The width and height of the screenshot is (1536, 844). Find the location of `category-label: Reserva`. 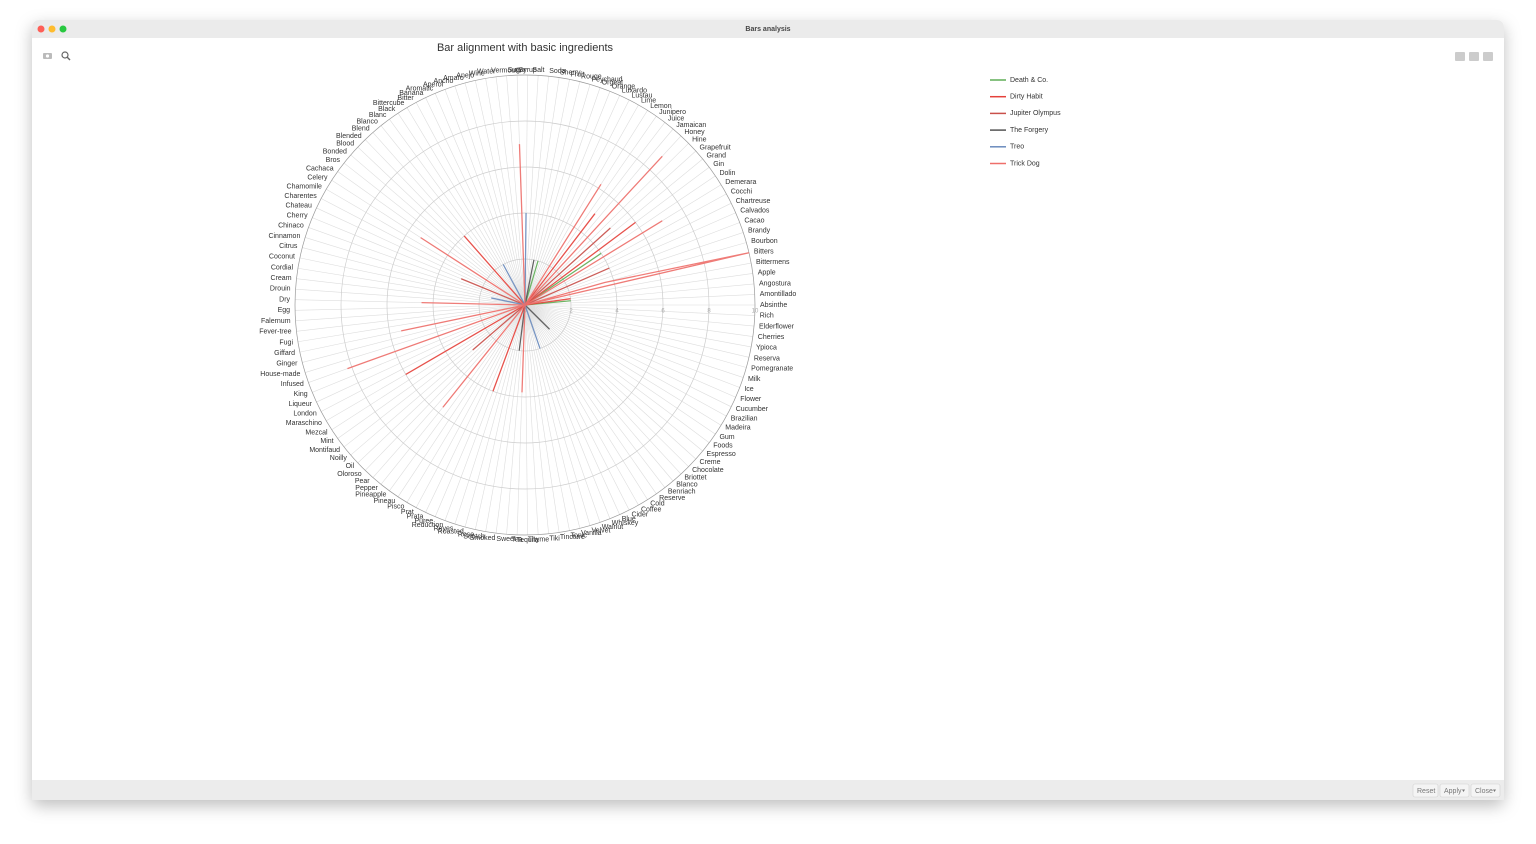

category-label: Reserva is located at coordinates (767, 358).